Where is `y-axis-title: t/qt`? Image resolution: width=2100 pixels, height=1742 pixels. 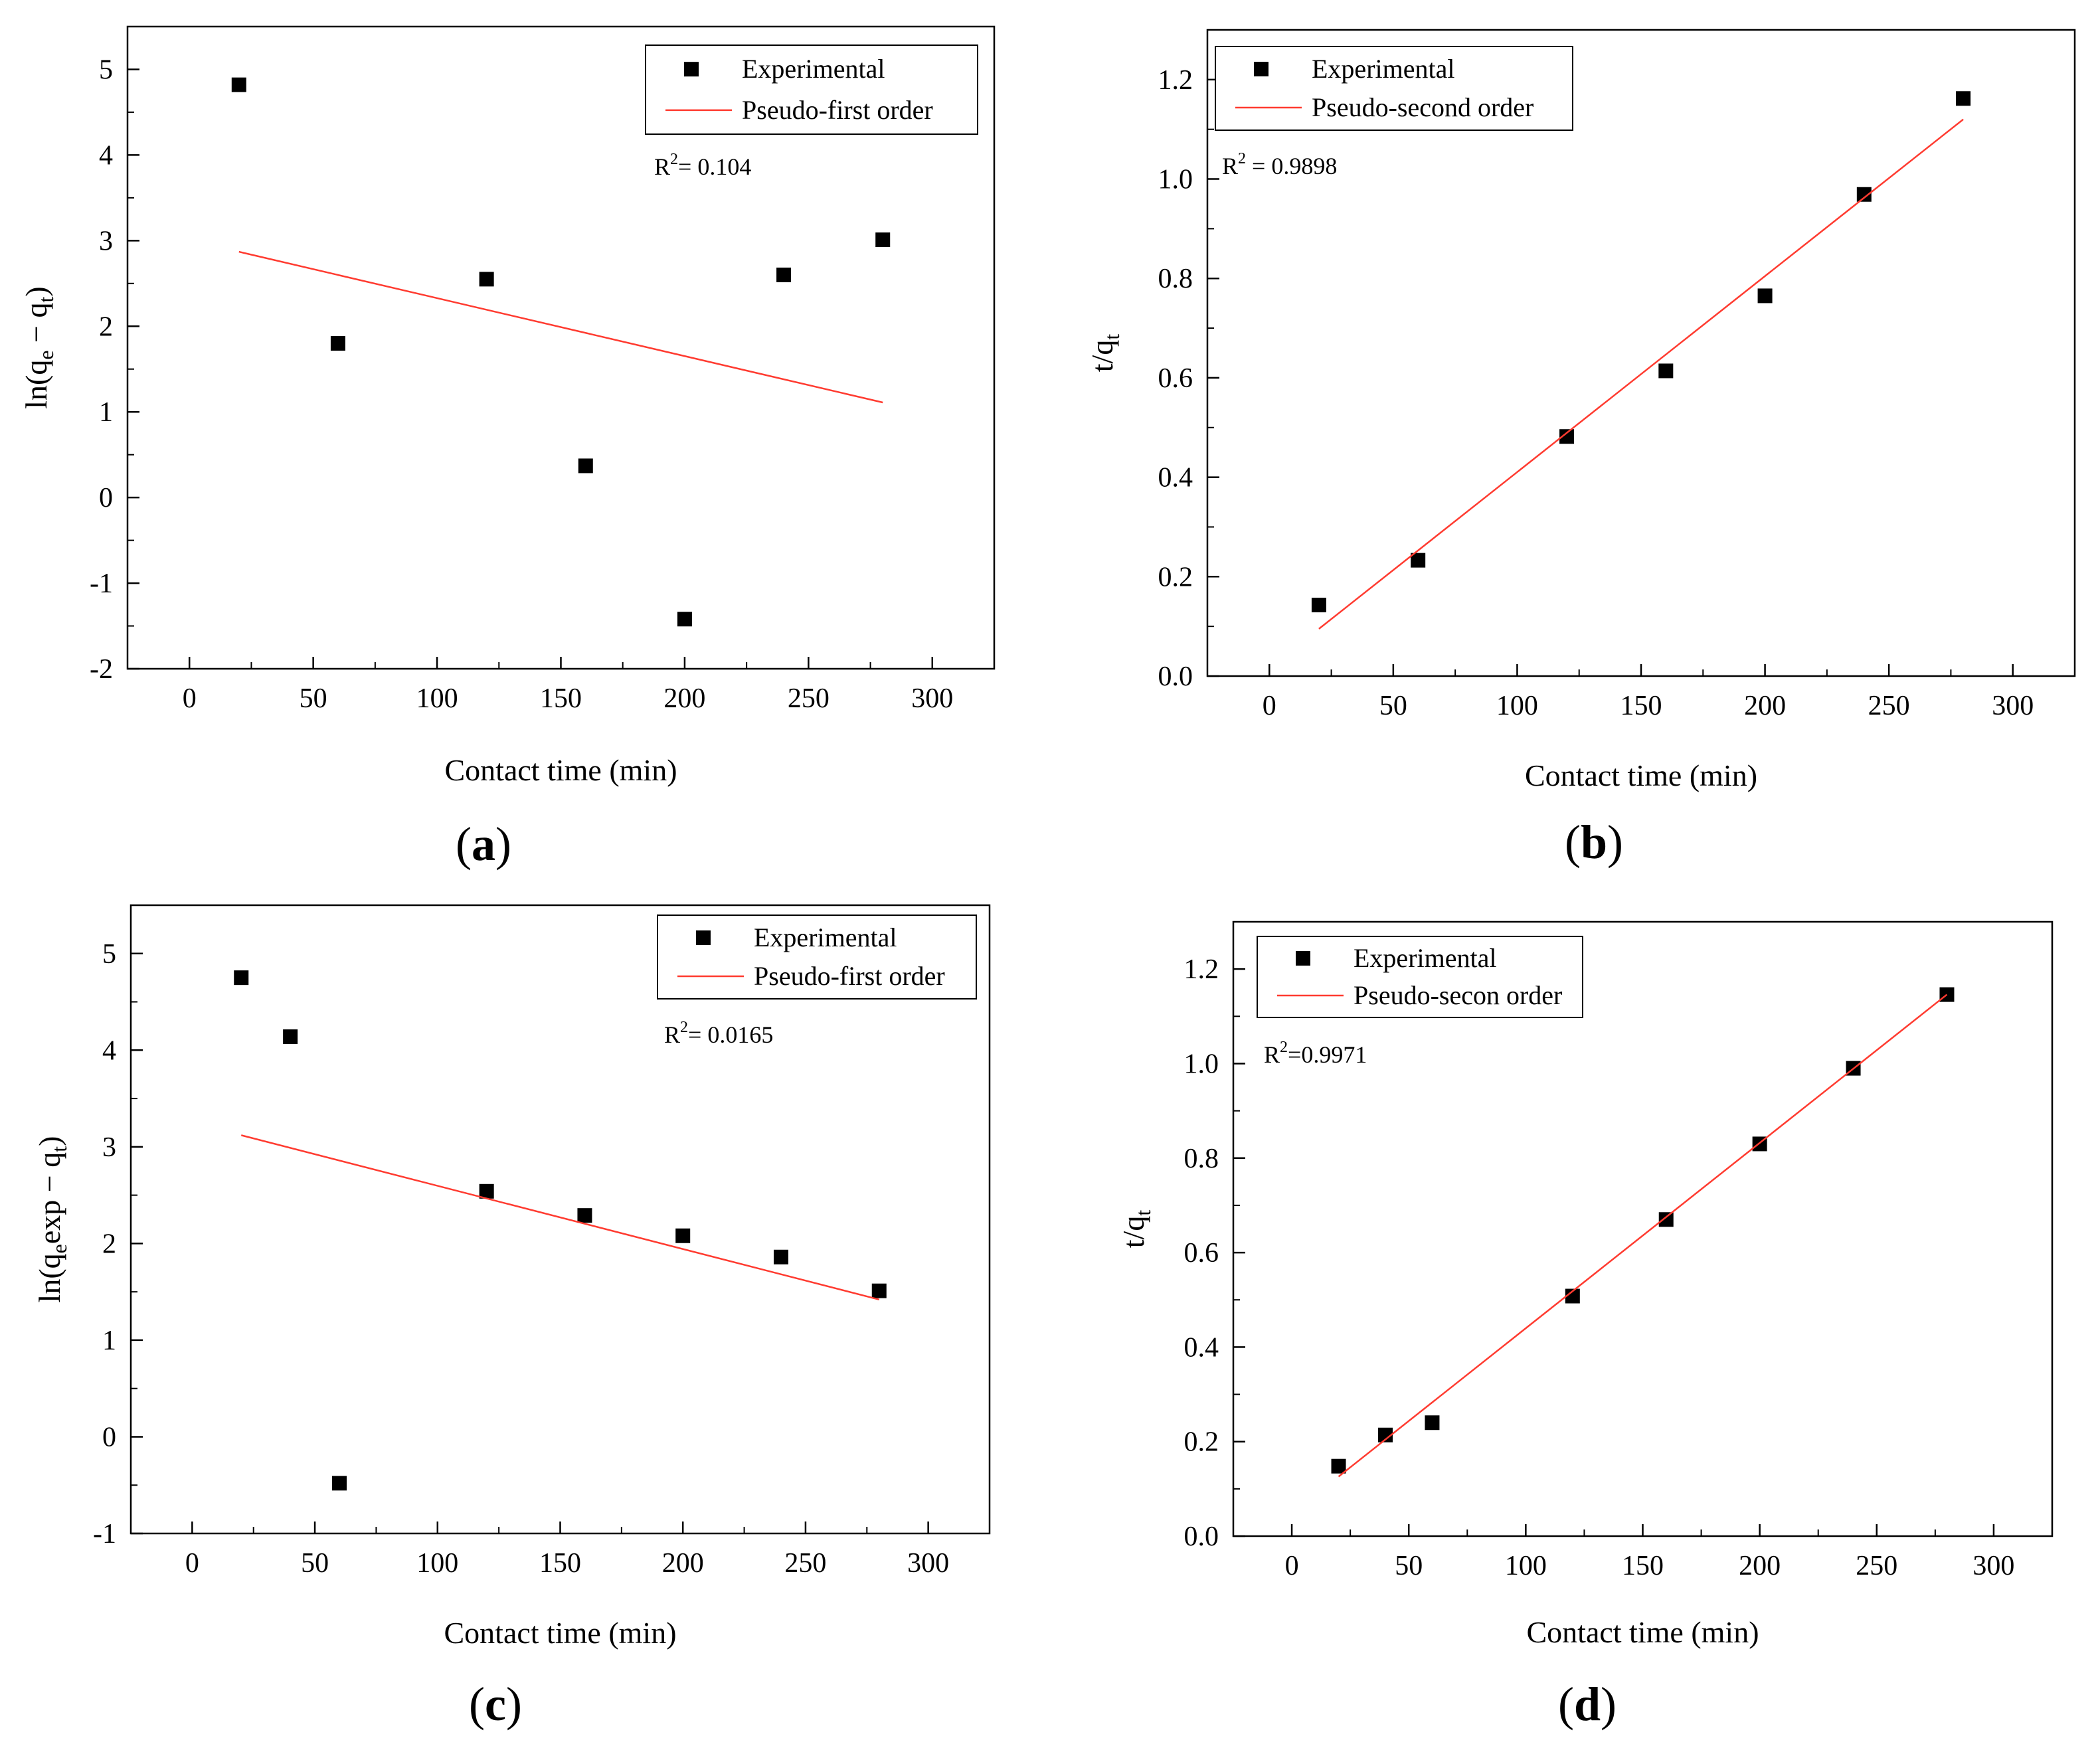
y-axis-title: t/qt is located at coordinates (1105, 354).